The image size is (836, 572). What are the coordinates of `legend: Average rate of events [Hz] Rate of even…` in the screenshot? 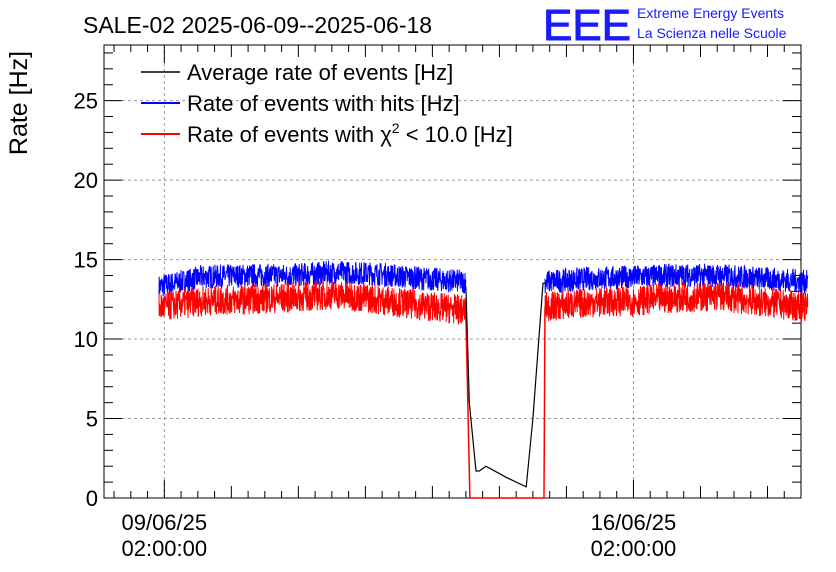 It's located at (327, 103).